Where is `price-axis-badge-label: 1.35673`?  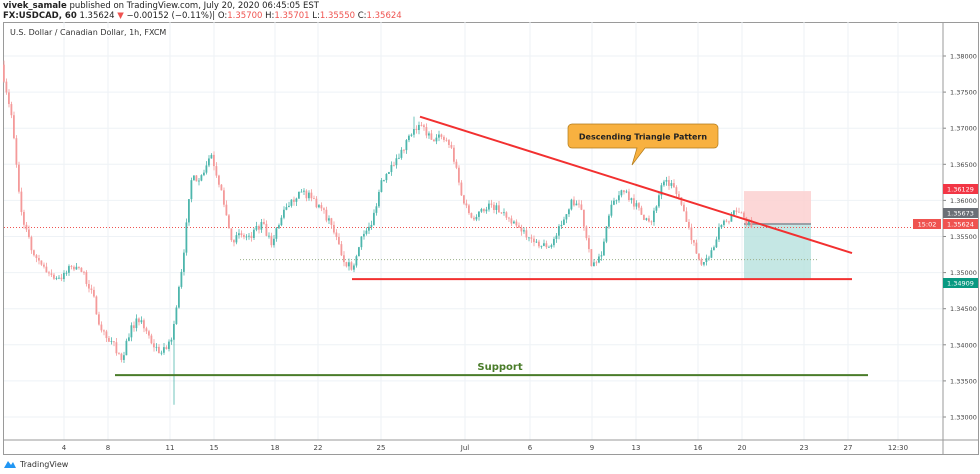
price-axis-badge-label: 1.35673 is located at coordinates (960, 214).